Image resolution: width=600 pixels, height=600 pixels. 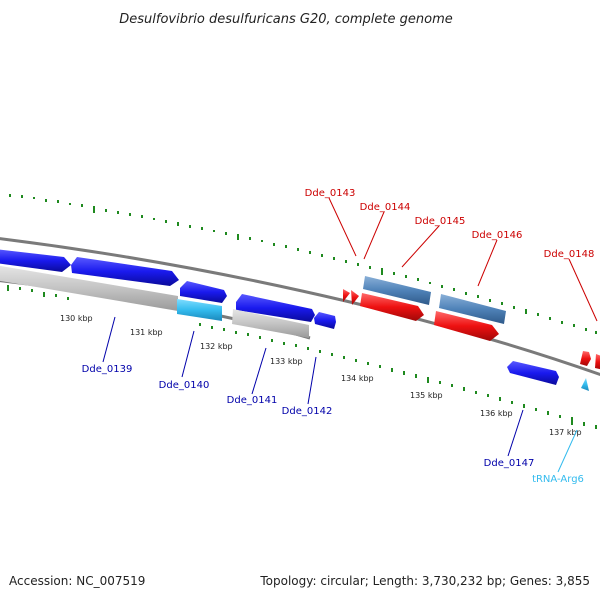 What do you see at coordinates (330, 193) in the screenshot?
I see `gene-label-dde-0143: Dde_0143` at bounding box center [330, 193].